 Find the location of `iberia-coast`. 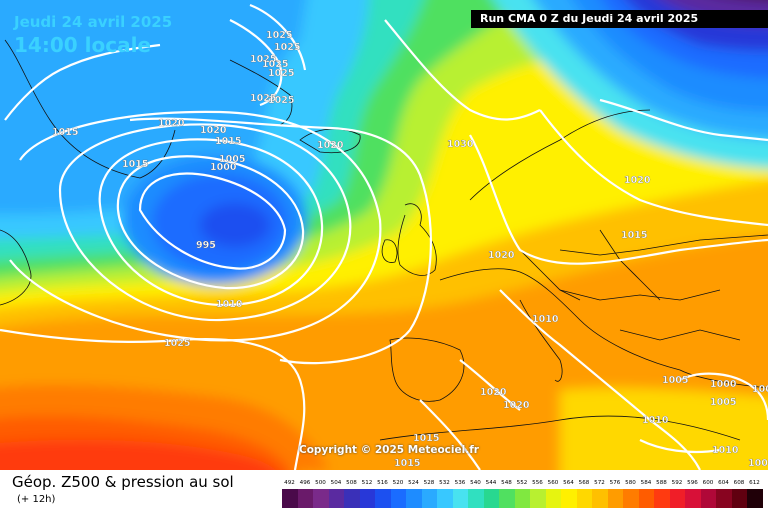

iberia-coast is located at coordinates (427, 369).